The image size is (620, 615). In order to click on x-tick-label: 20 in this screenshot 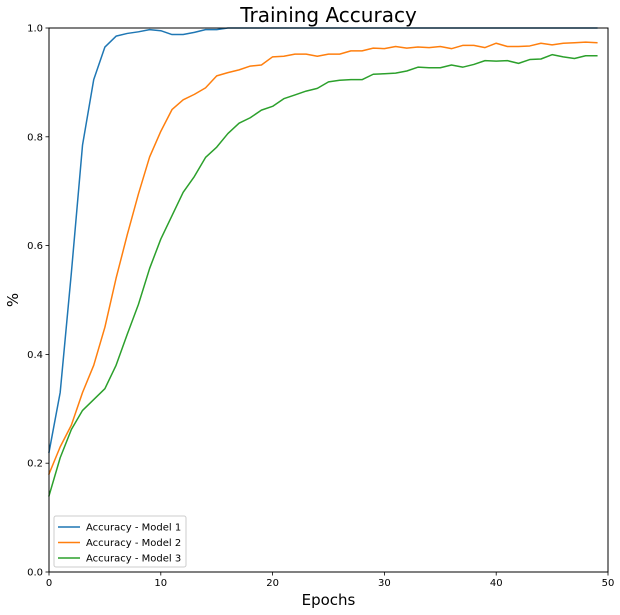, I will do `click(272, 583)`.